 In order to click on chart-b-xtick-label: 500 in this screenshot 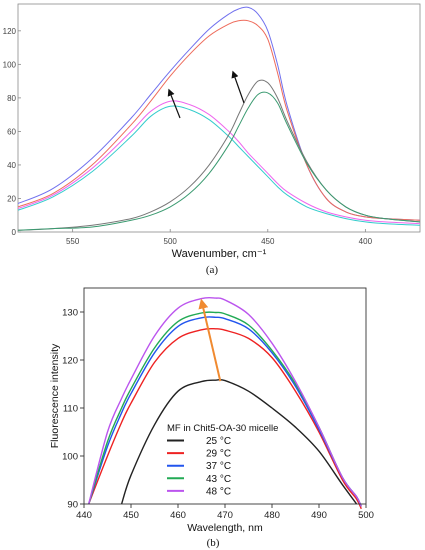, I will do `click(366, 515)`.